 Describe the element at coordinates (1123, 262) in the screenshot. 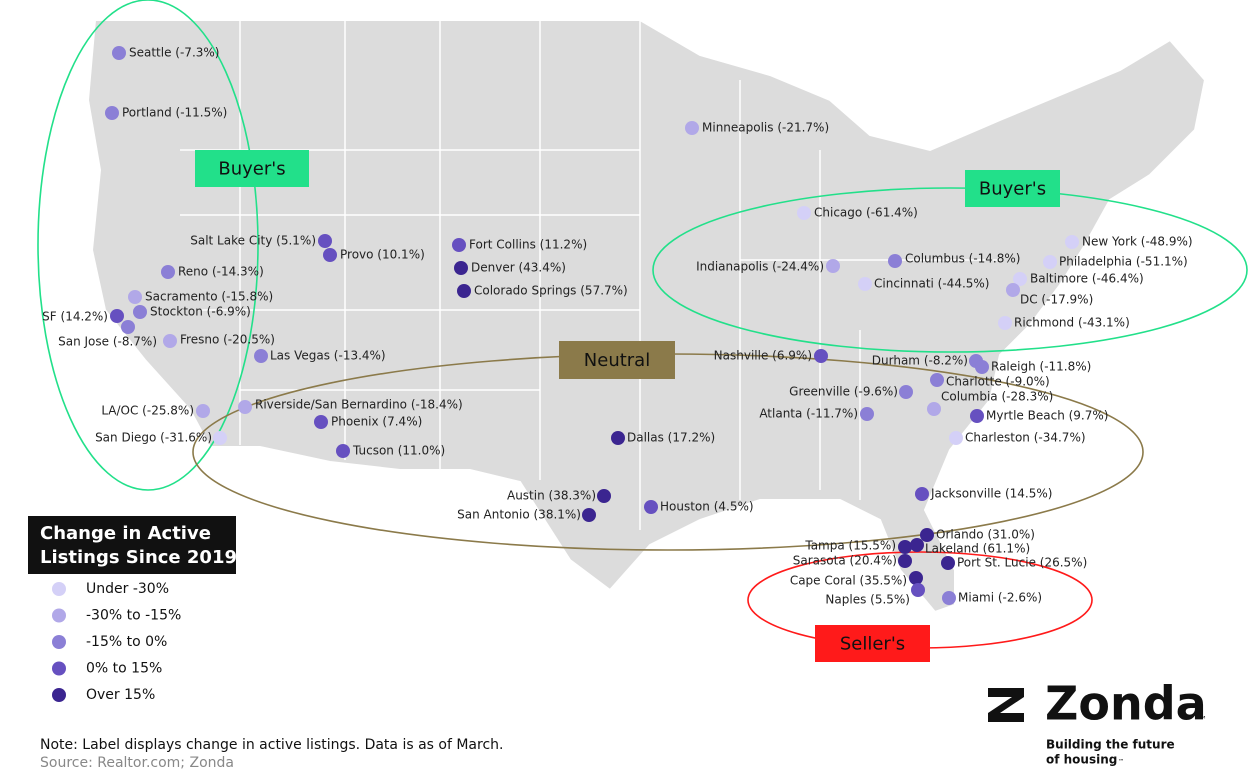

I see `city-label: Philadelphia (-51.1%)` at that location.